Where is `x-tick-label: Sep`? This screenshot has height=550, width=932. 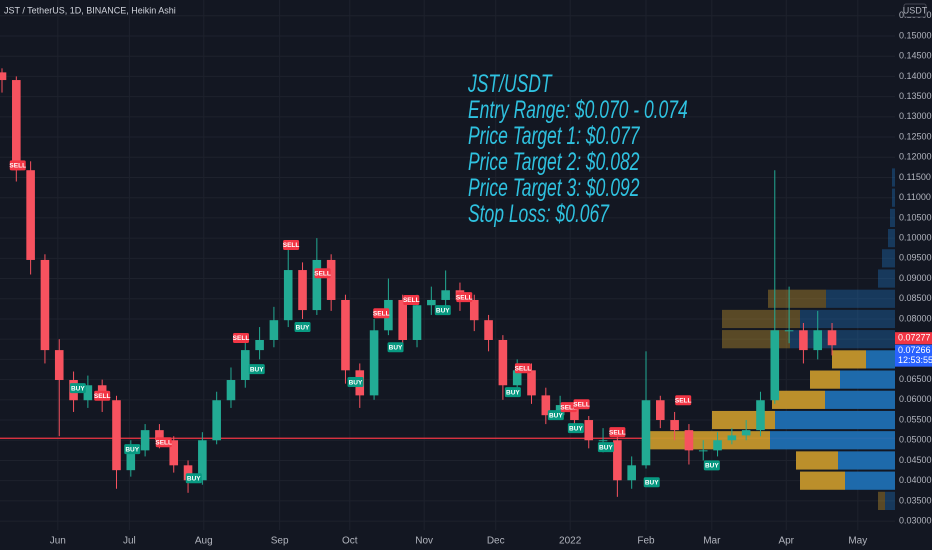 x-tick-label: Sep is located at coordinates (280, 541).